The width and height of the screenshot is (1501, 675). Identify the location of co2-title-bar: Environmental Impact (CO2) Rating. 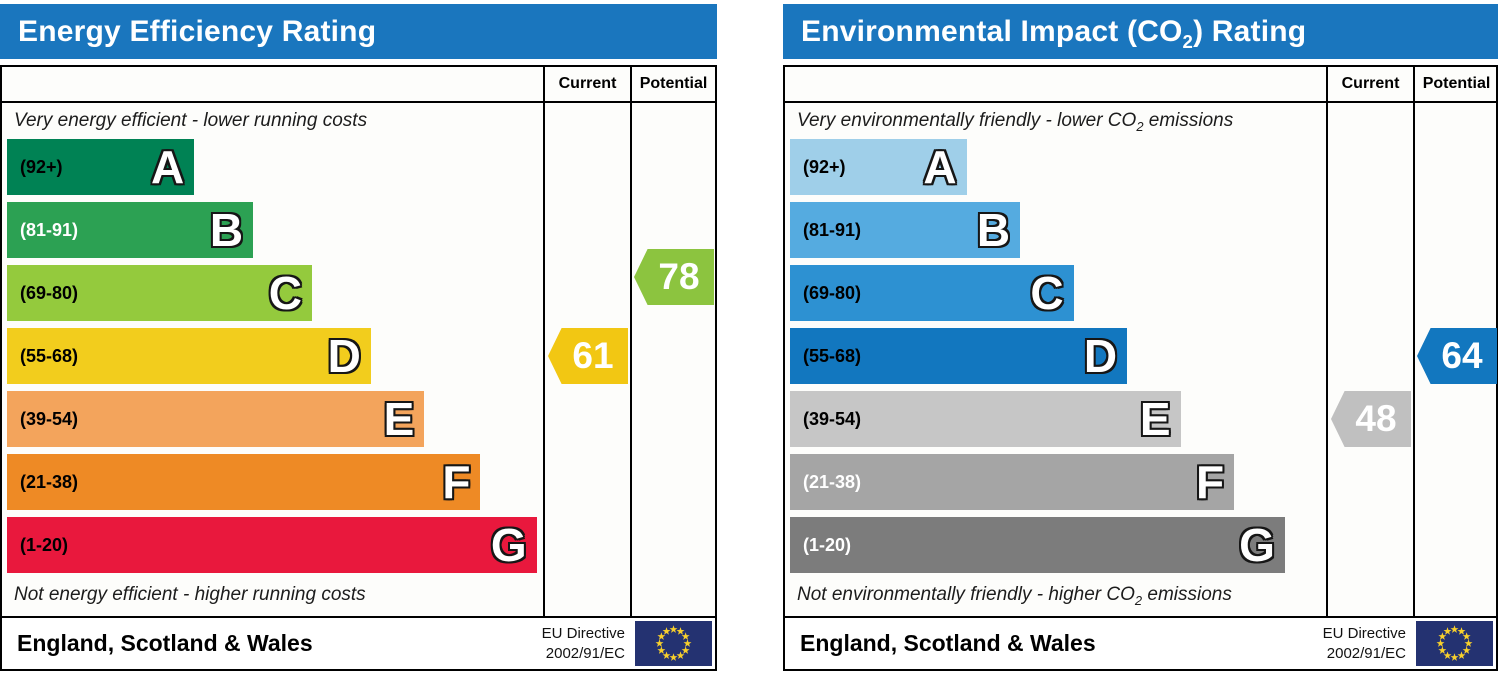
(1140, 31).